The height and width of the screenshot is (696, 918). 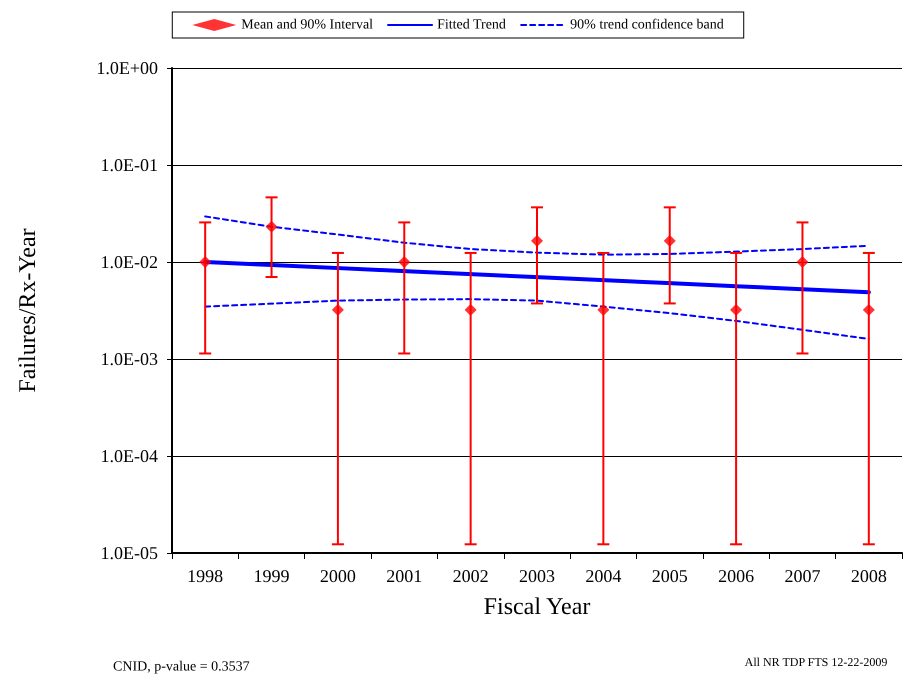 What do you see at coordinates (816, 662) in the screenshot?
I see `text: All NR TDP FTS 12-22-2009` at bounding box center [816, 662].